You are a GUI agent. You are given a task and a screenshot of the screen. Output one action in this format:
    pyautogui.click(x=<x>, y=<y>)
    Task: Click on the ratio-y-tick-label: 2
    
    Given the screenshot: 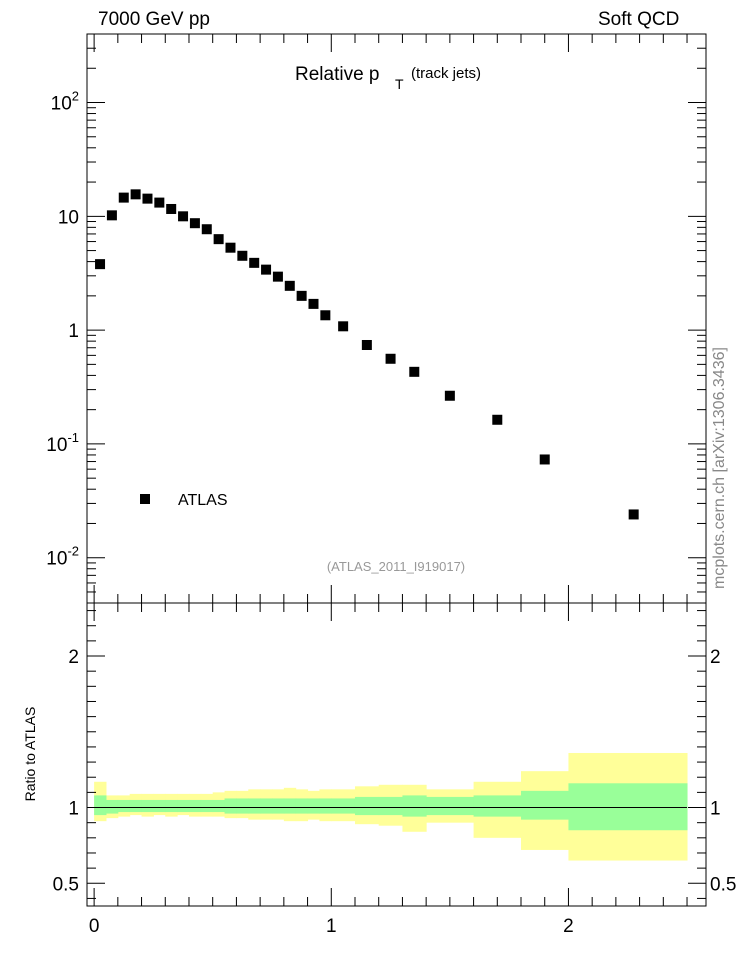 What is the action you would take?
    pyautogui.click(x=73, y=657)
    